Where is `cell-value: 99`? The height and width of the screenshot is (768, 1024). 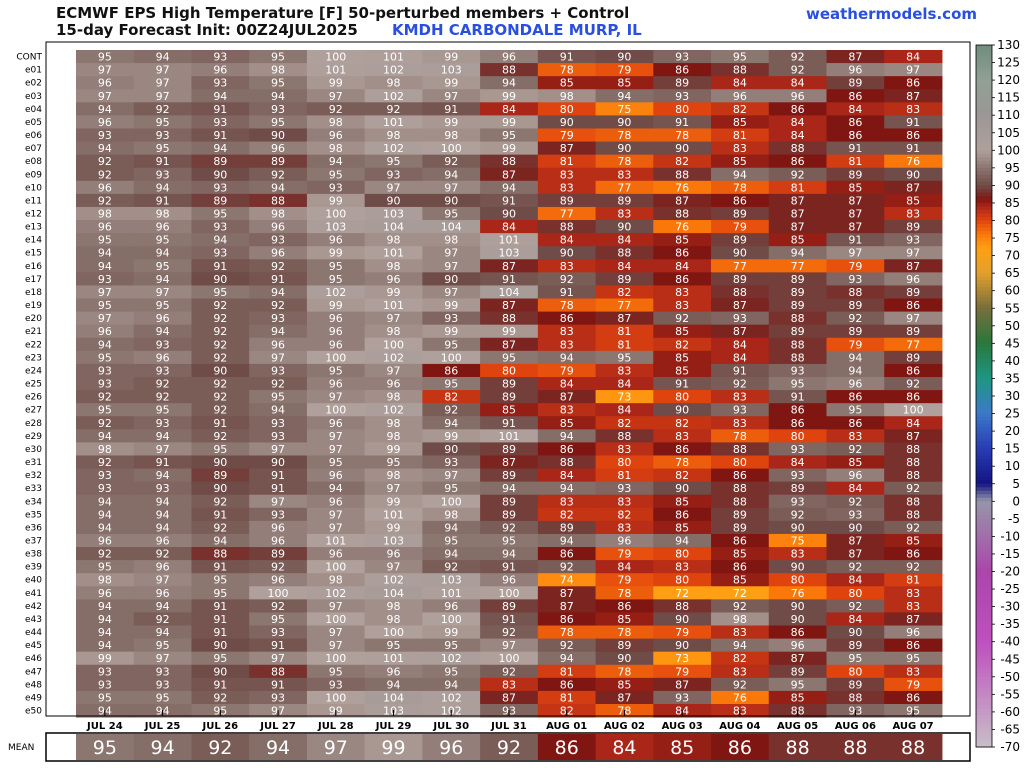 cell-value: 99 is located at coordinates (509, 122).